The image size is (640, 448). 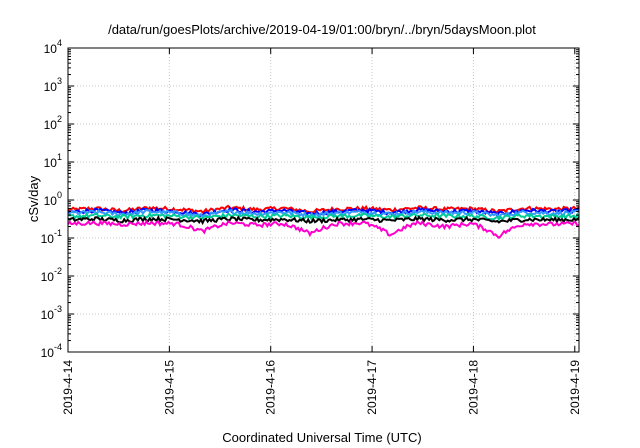 I want to click on x-tick-label: 2019-4-15, so click(x=169, y=387).